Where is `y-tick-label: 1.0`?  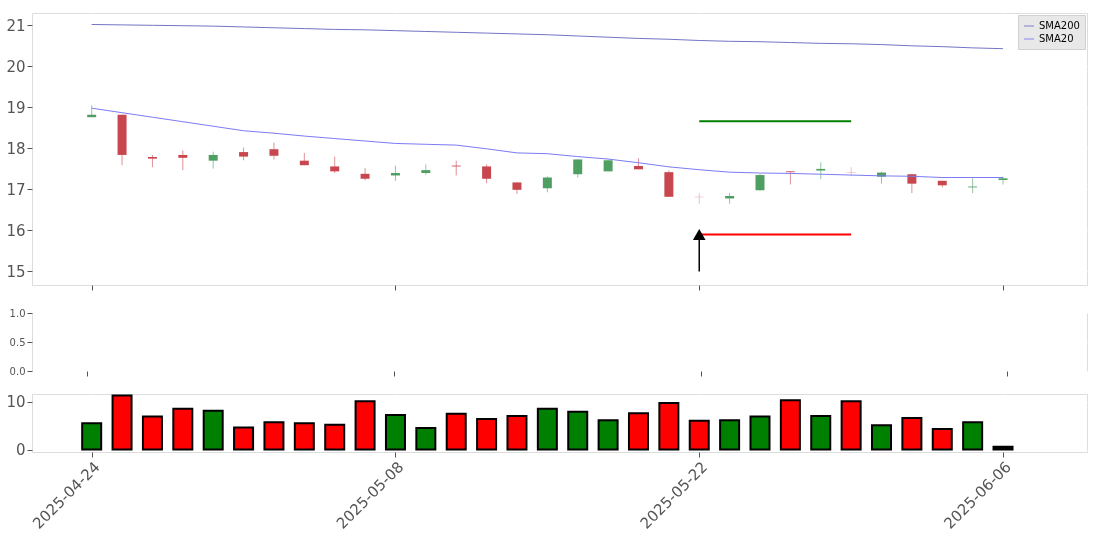 y-tick-label: 1.0 is located at coordinates (17, 313).